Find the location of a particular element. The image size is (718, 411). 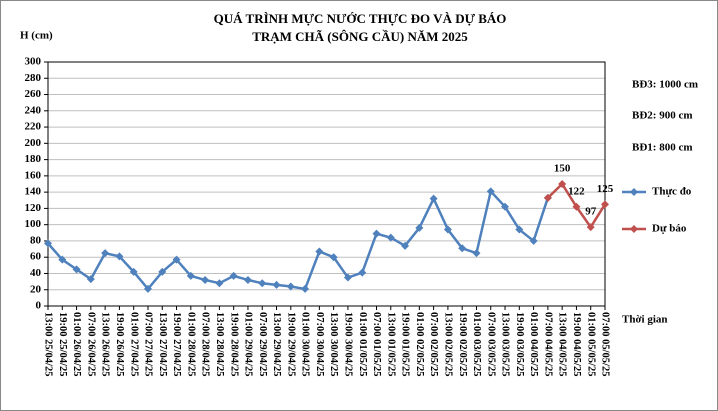

legend-label: Dự báo is located at coordinates (669, 229).